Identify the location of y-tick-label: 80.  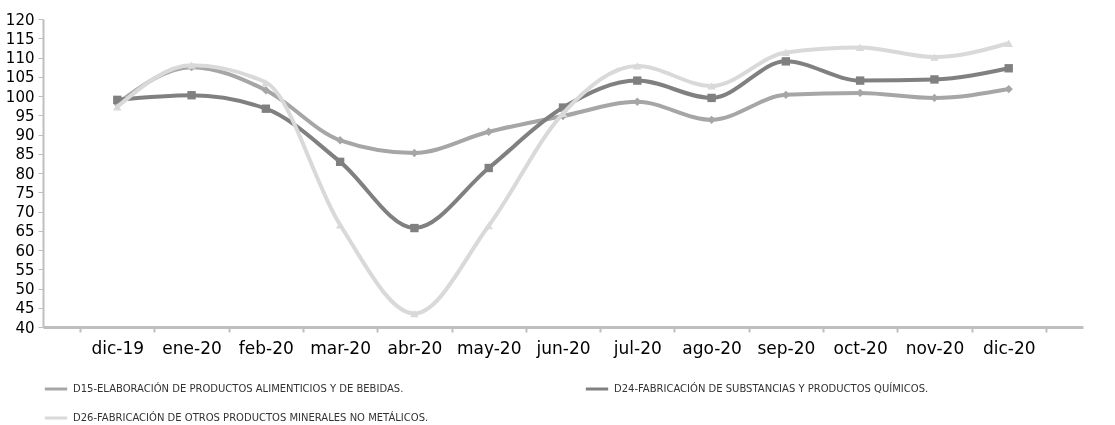
(25, 173).